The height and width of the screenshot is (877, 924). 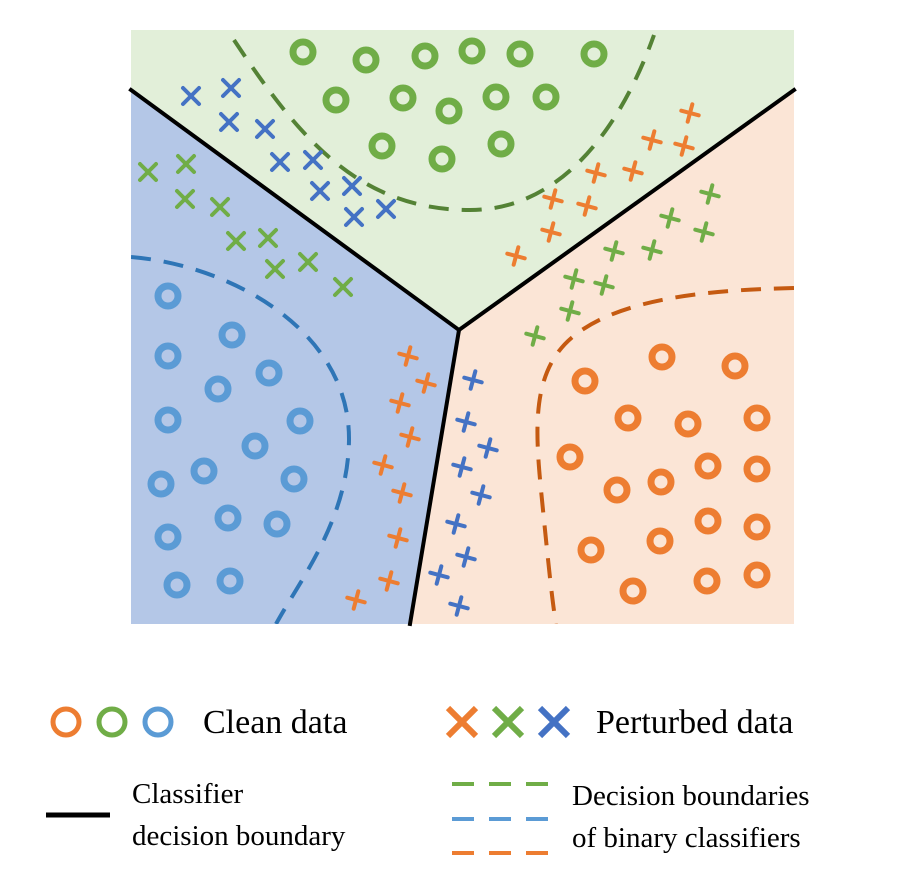 I want to click on legend-classifier-boundary-line1: Classifier, so click(x=188, y=794).